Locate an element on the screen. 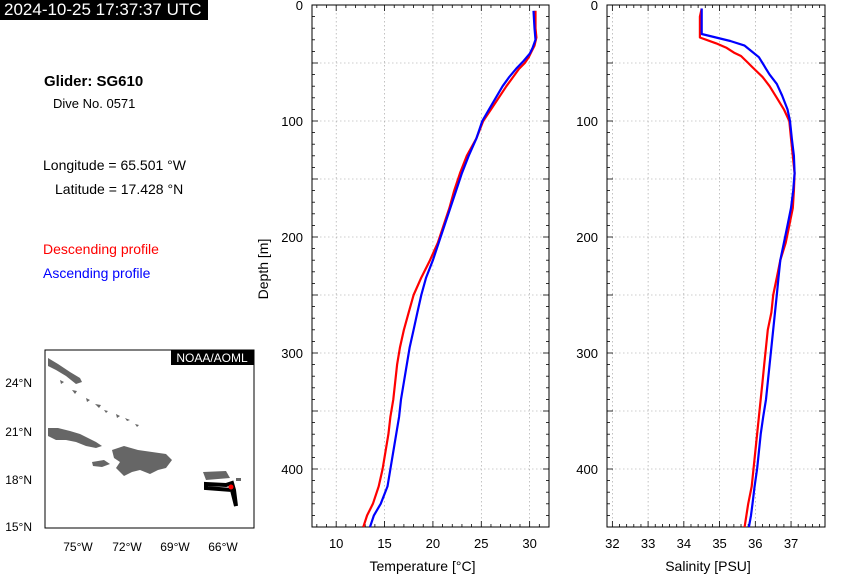  x-tick-label: 36 is located at coordinates (755, 543).